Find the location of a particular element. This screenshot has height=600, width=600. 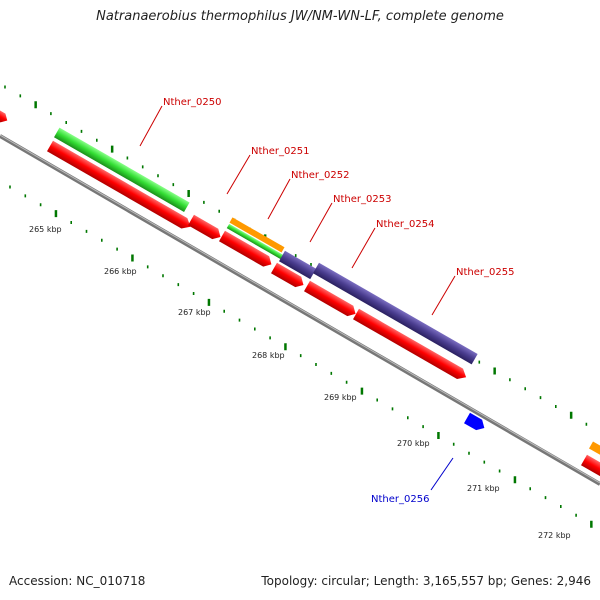

gene-label-nther-0253: Nther_0253 is located at coordinates (362, 199).